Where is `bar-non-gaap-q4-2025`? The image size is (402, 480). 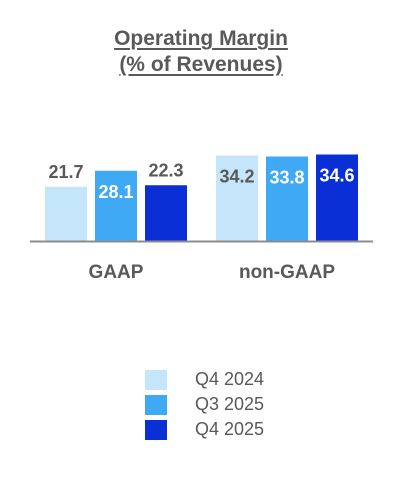 bar-non-gaap-q4-2025 is located at coordinates (337, 197).